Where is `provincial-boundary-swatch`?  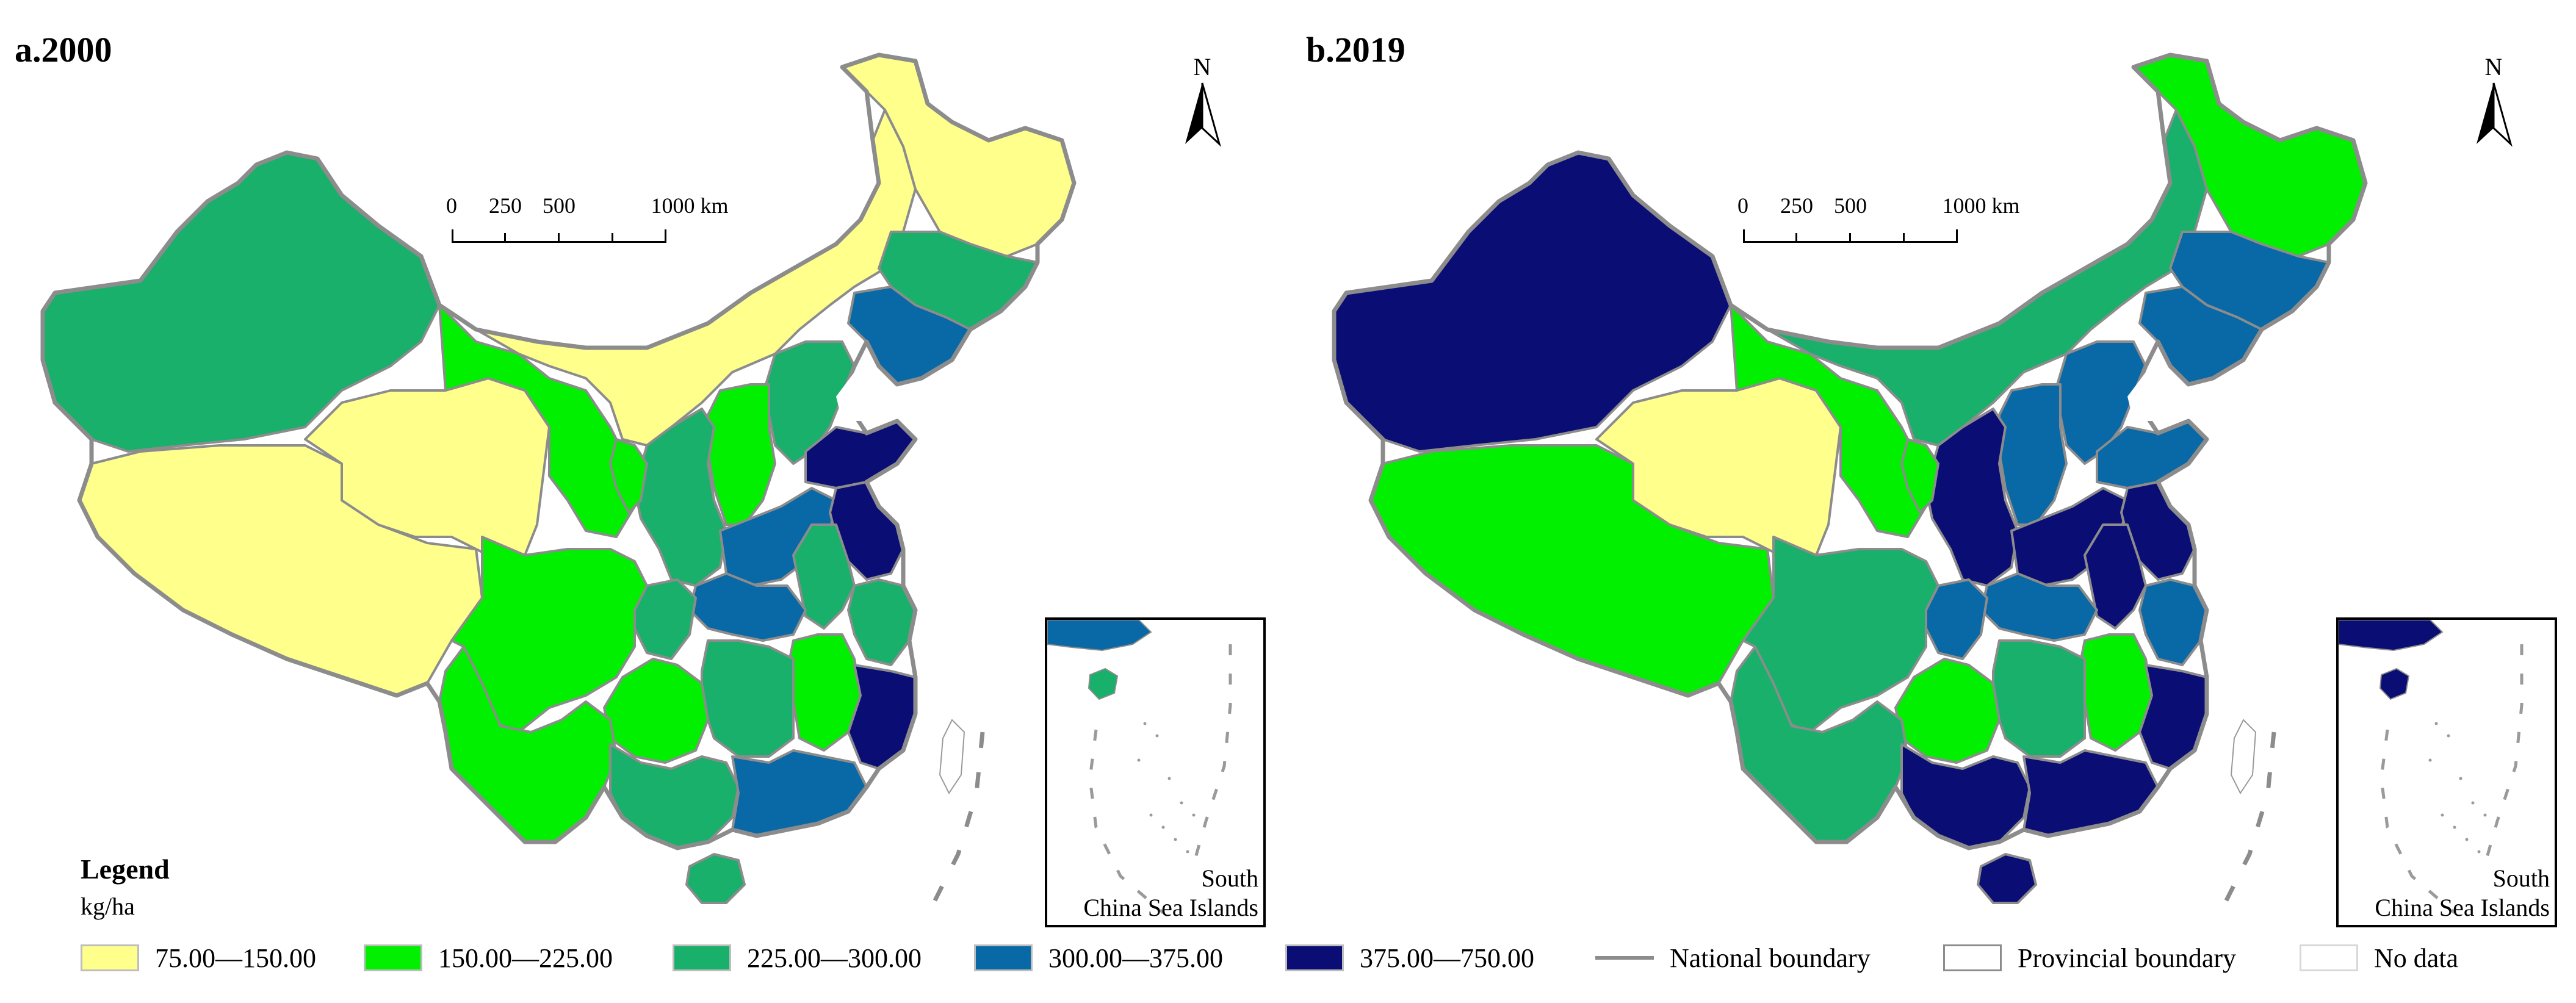
provincial-boundary-swatch is located at coordinates (1972, 958).